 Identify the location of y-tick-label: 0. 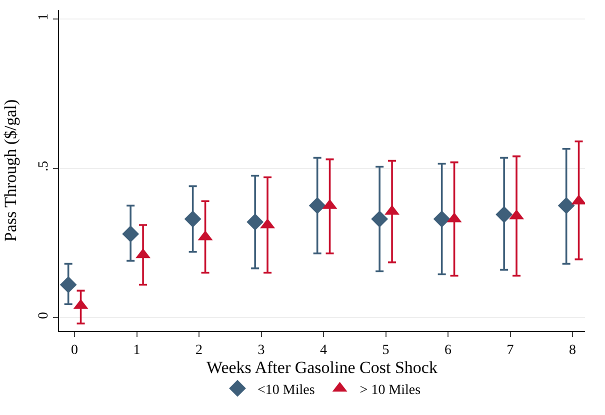
(44, 315).